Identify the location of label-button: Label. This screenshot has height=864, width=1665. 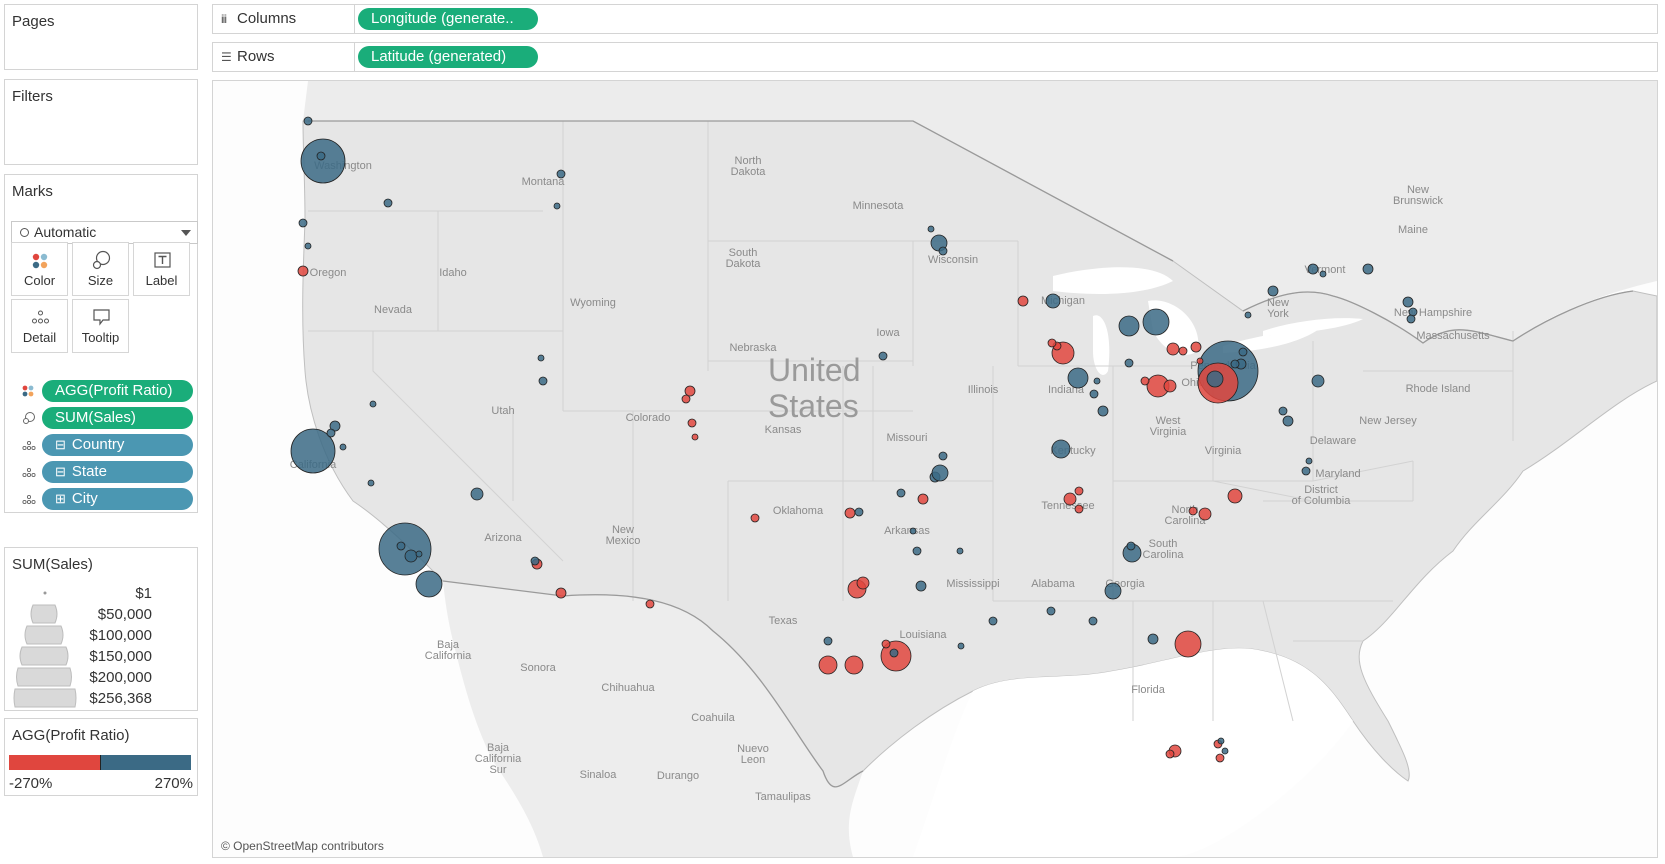
(161, 269).